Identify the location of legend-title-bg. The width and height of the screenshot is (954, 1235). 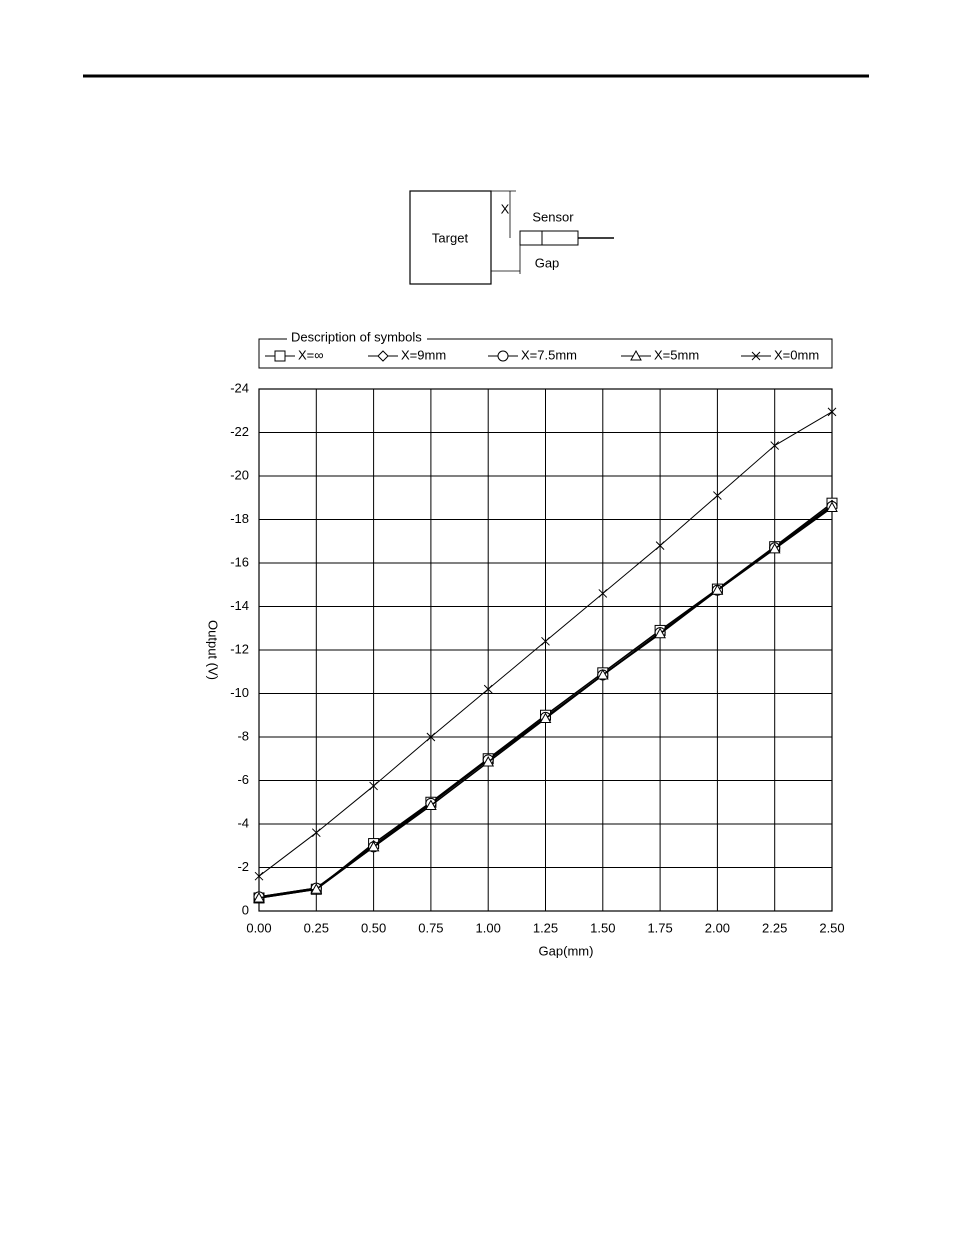
(357, 338).